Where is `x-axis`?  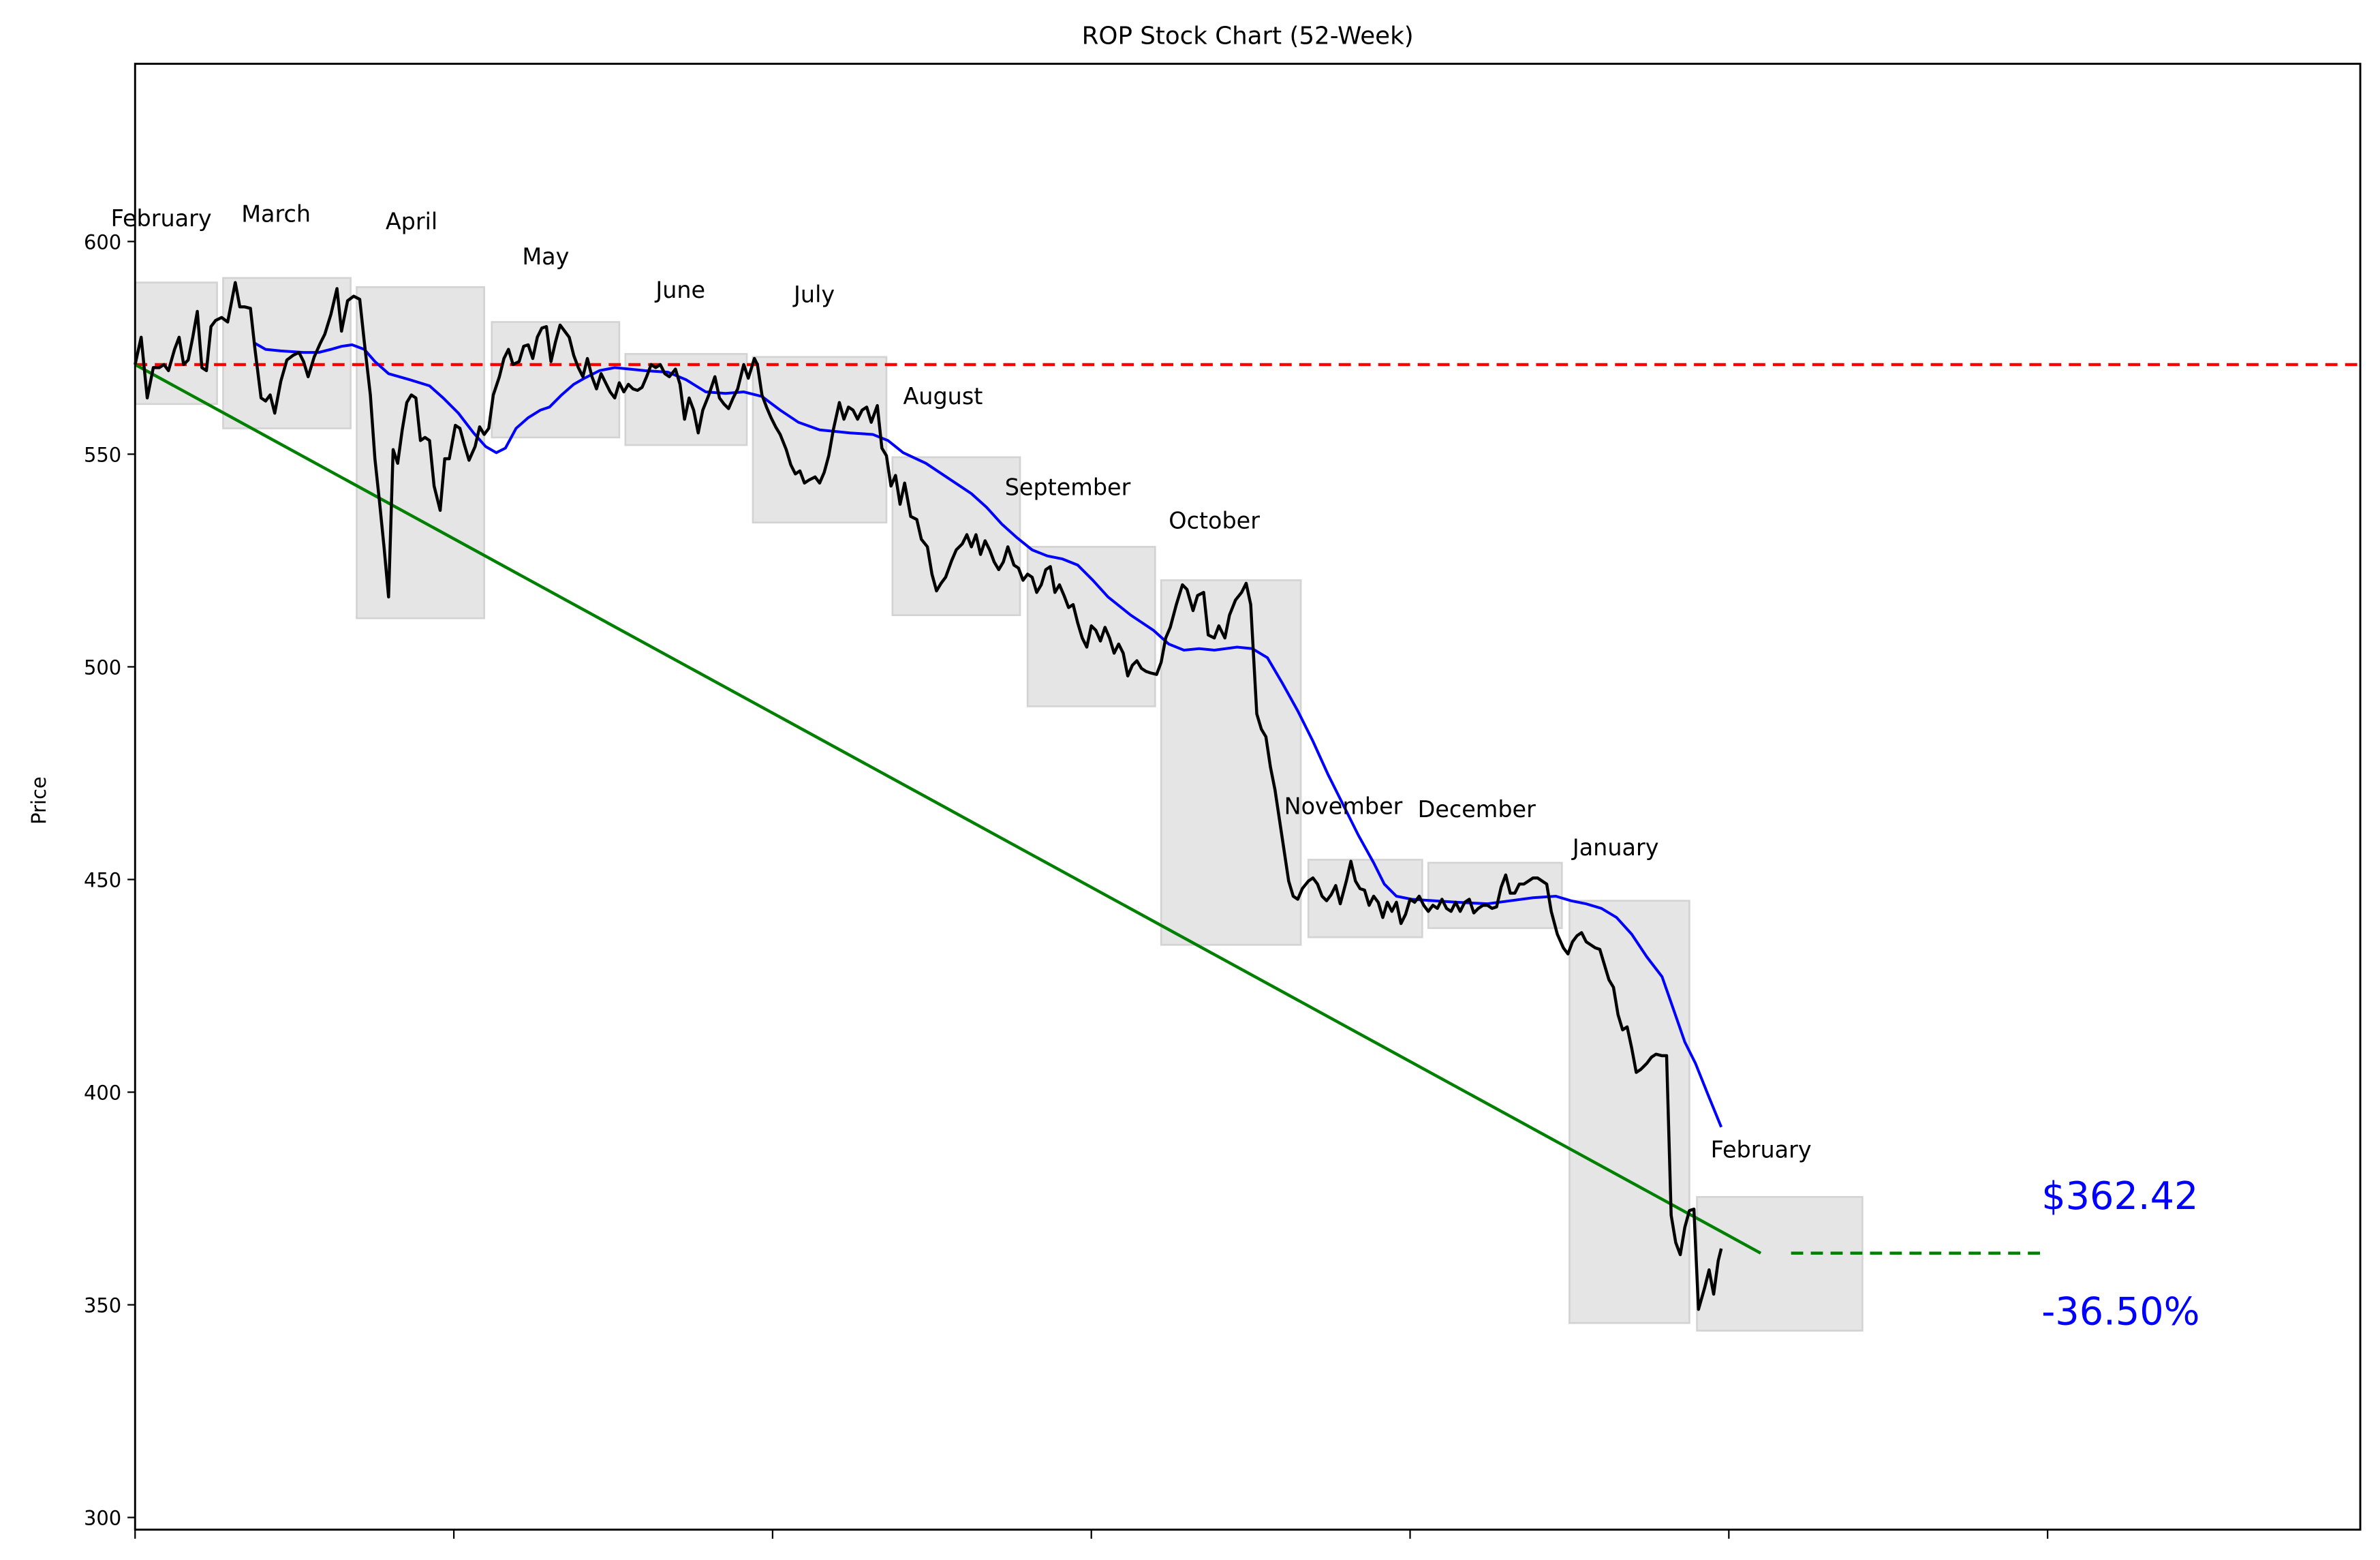 x-axis is located at coordinates (1091, 1534).